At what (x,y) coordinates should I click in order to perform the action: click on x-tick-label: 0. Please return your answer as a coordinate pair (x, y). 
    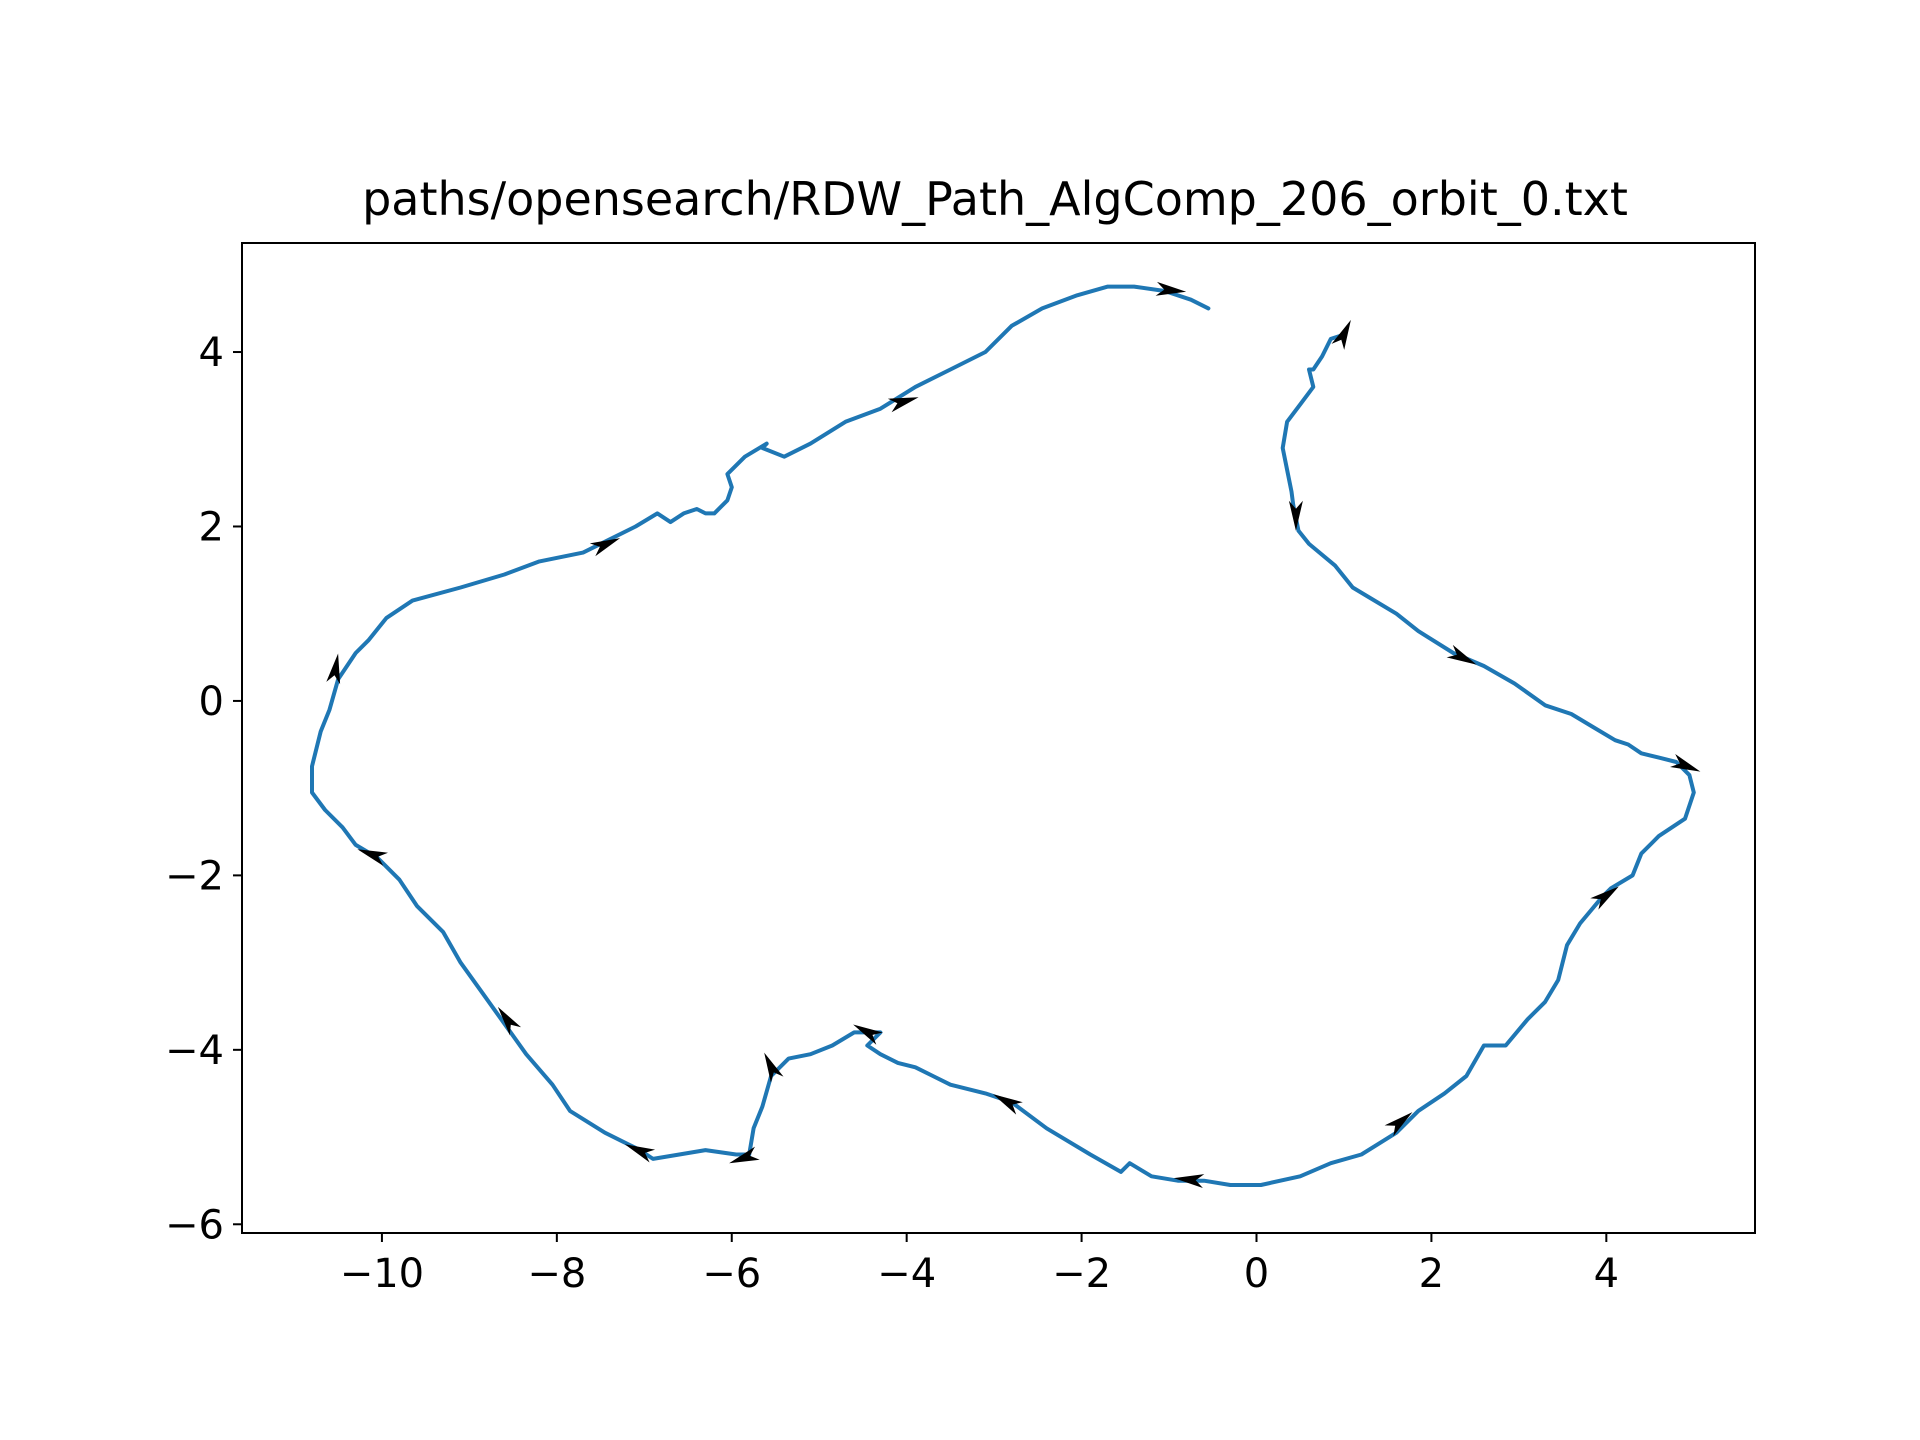
    Looking at the image, I should click on (1256, 1274).